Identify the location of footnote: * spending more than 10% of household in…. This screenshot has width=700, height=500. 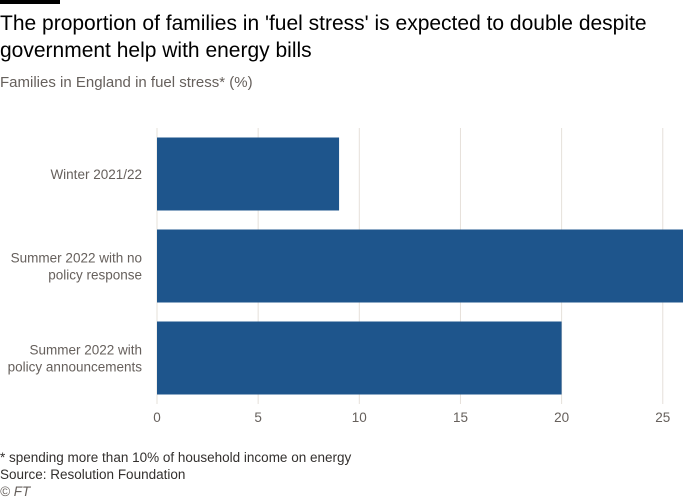
(176, 457).